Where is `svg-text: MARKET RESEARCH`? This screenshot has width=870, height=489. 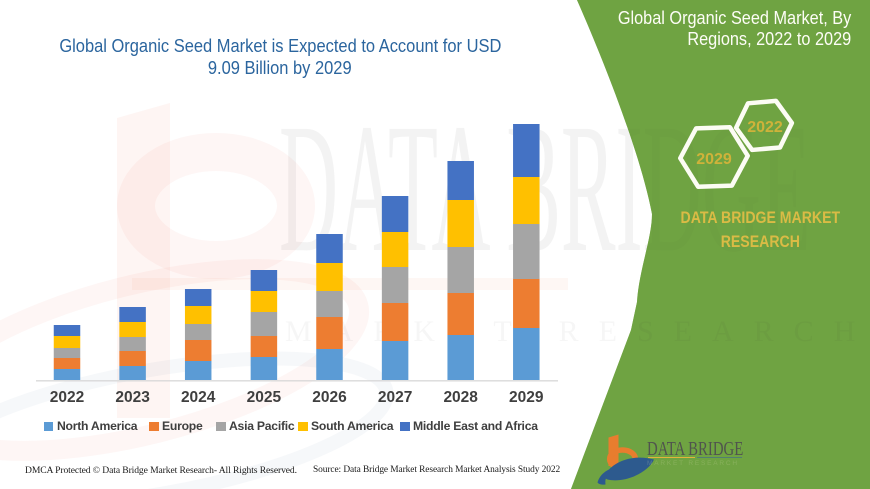 svg-text: MARKET RESEARCH is located at coordinates (577, 331).